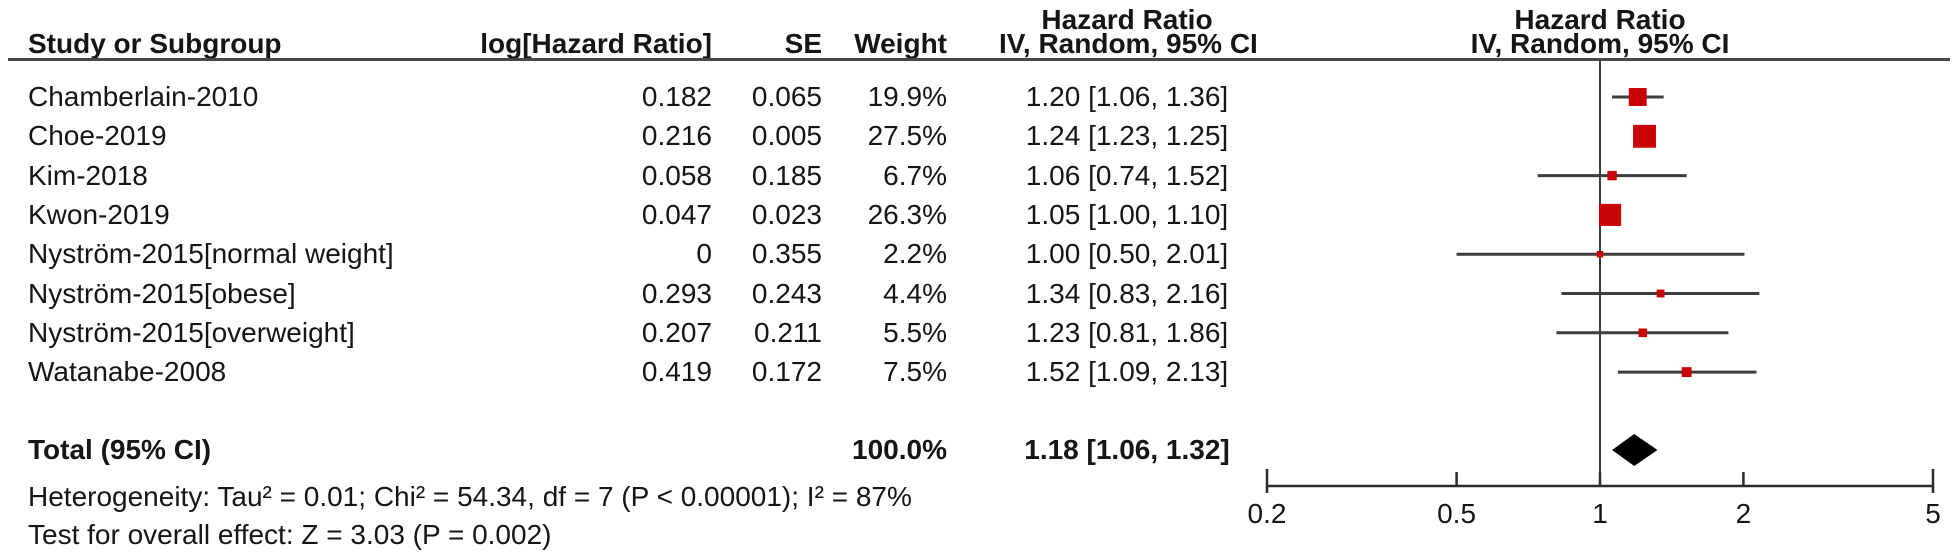  I want to click on weight-value: 6.7%, so click(915, 175).